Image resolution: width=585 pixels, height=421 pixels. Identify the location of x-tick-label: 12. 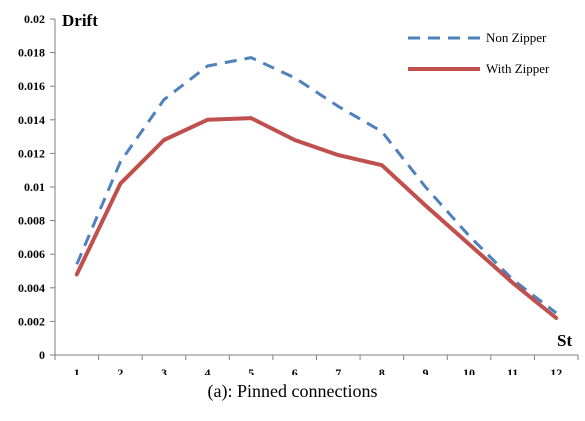
(556, 370).